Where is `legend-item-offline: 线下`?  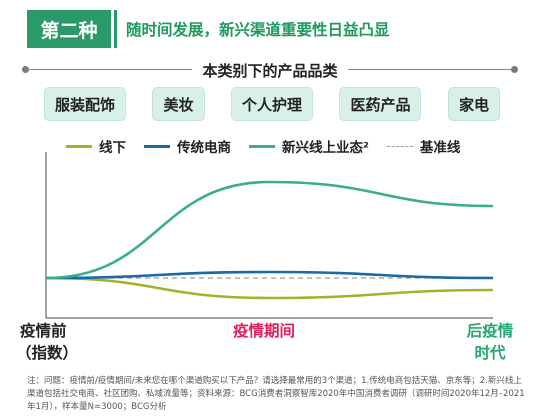
legend-item-offline: 线下 is located at coordinates (96, 146).